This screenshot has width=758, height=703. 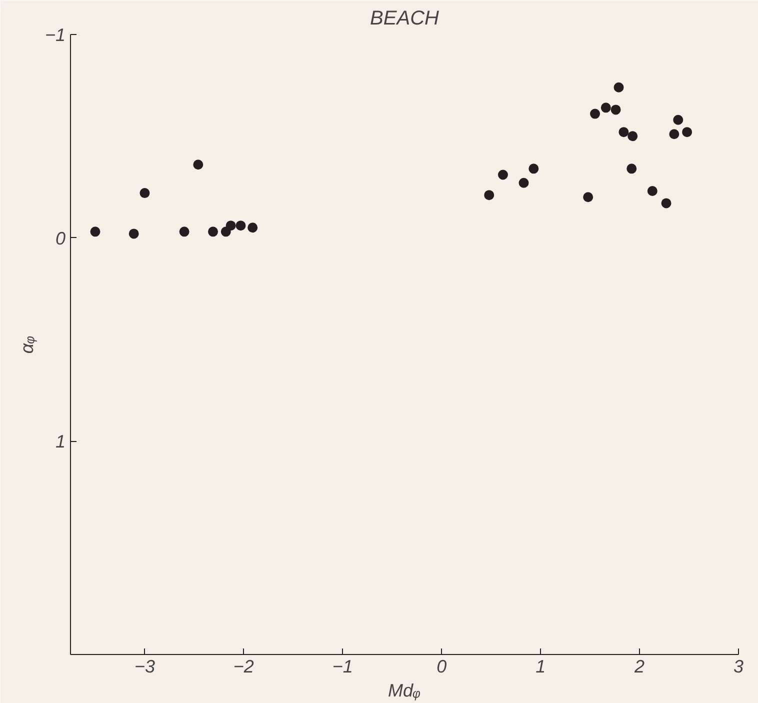 What do you see at coordinates (60, 442) in the screenshot?
I see `y-tick-label: 1` at bounding box center [60, 442].